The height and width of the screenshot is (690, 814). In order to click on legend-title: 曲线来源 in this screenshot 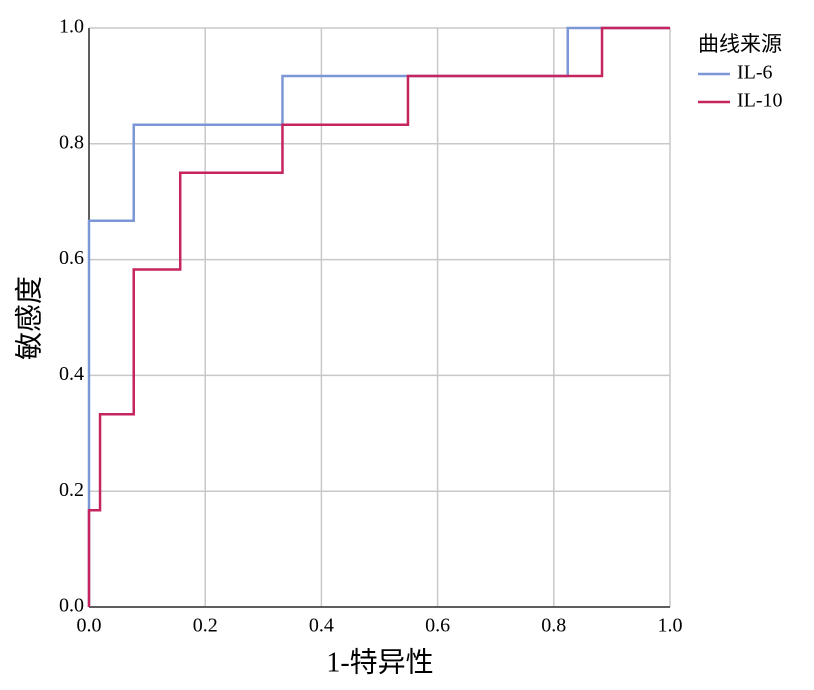, I will do `click(740, 44)`.